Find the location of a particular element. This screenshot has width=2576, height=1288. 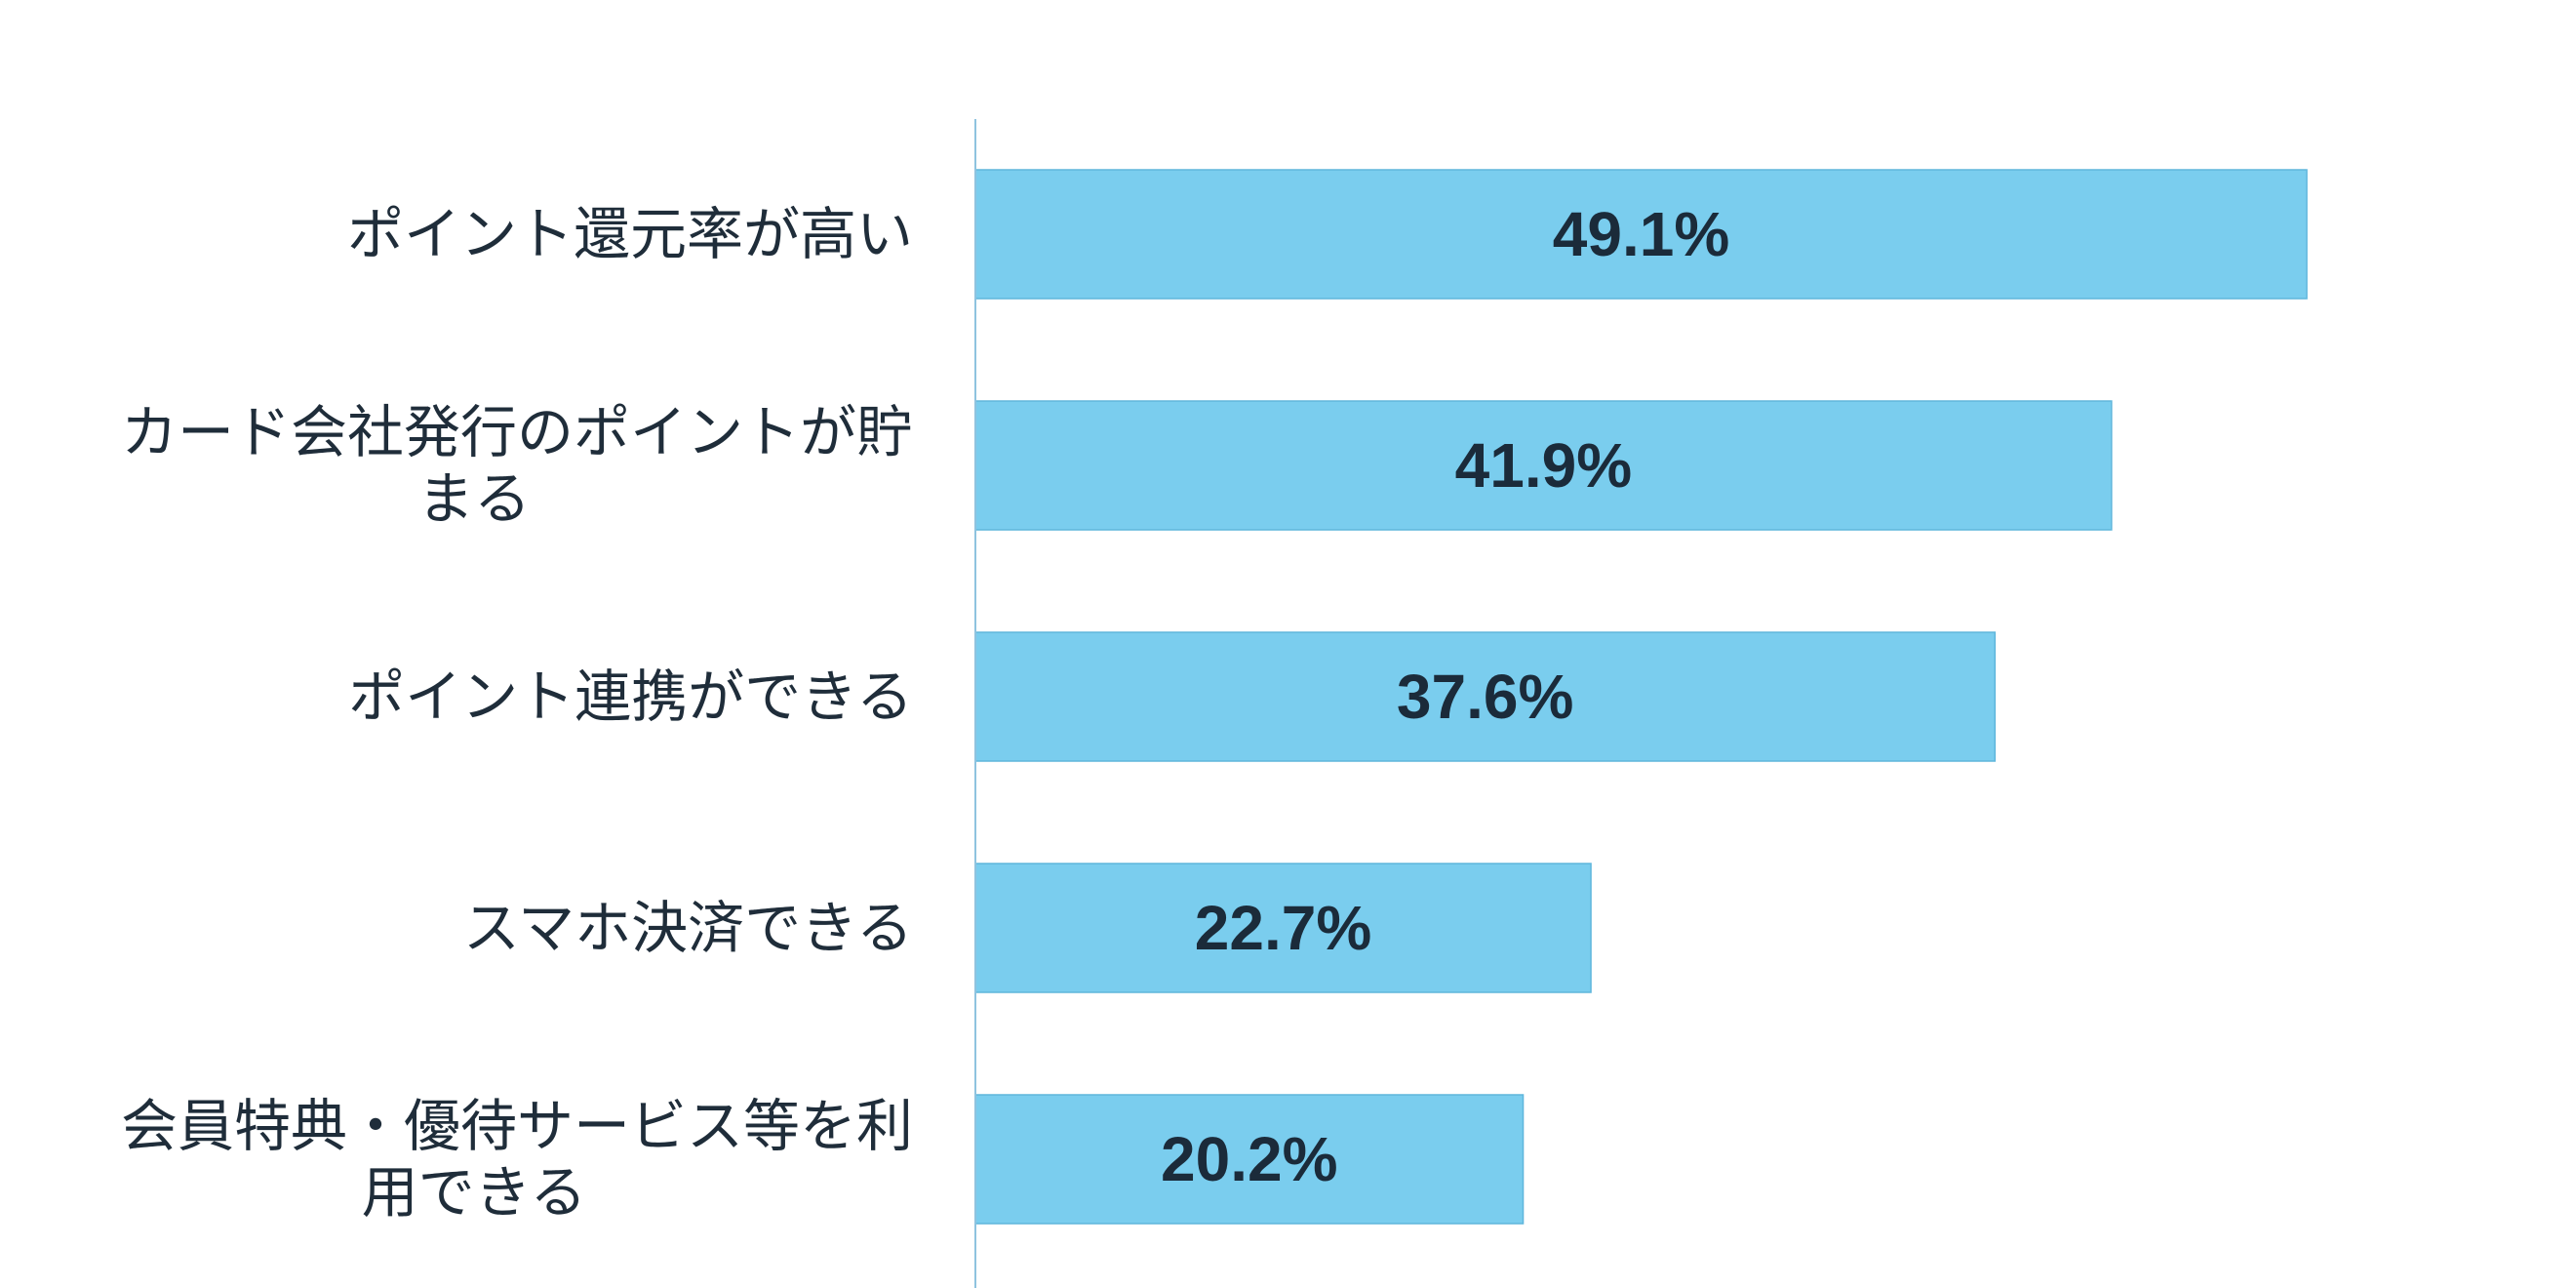

category-label-line: まる is located at coordinates (474, 498).